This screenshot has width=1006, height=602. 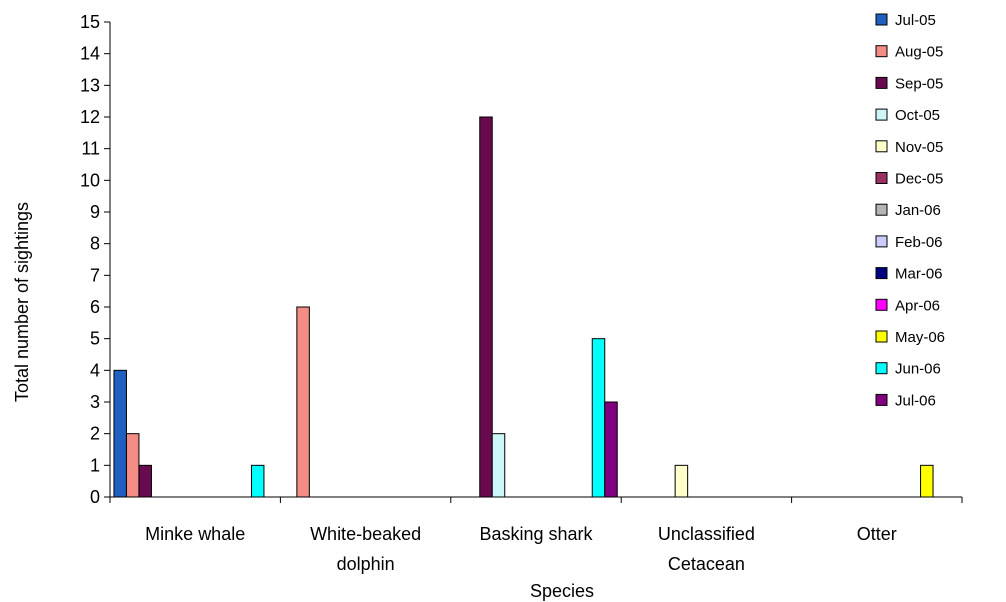 I want to click on y-tick-label: 0, so click(x=95, y=497).